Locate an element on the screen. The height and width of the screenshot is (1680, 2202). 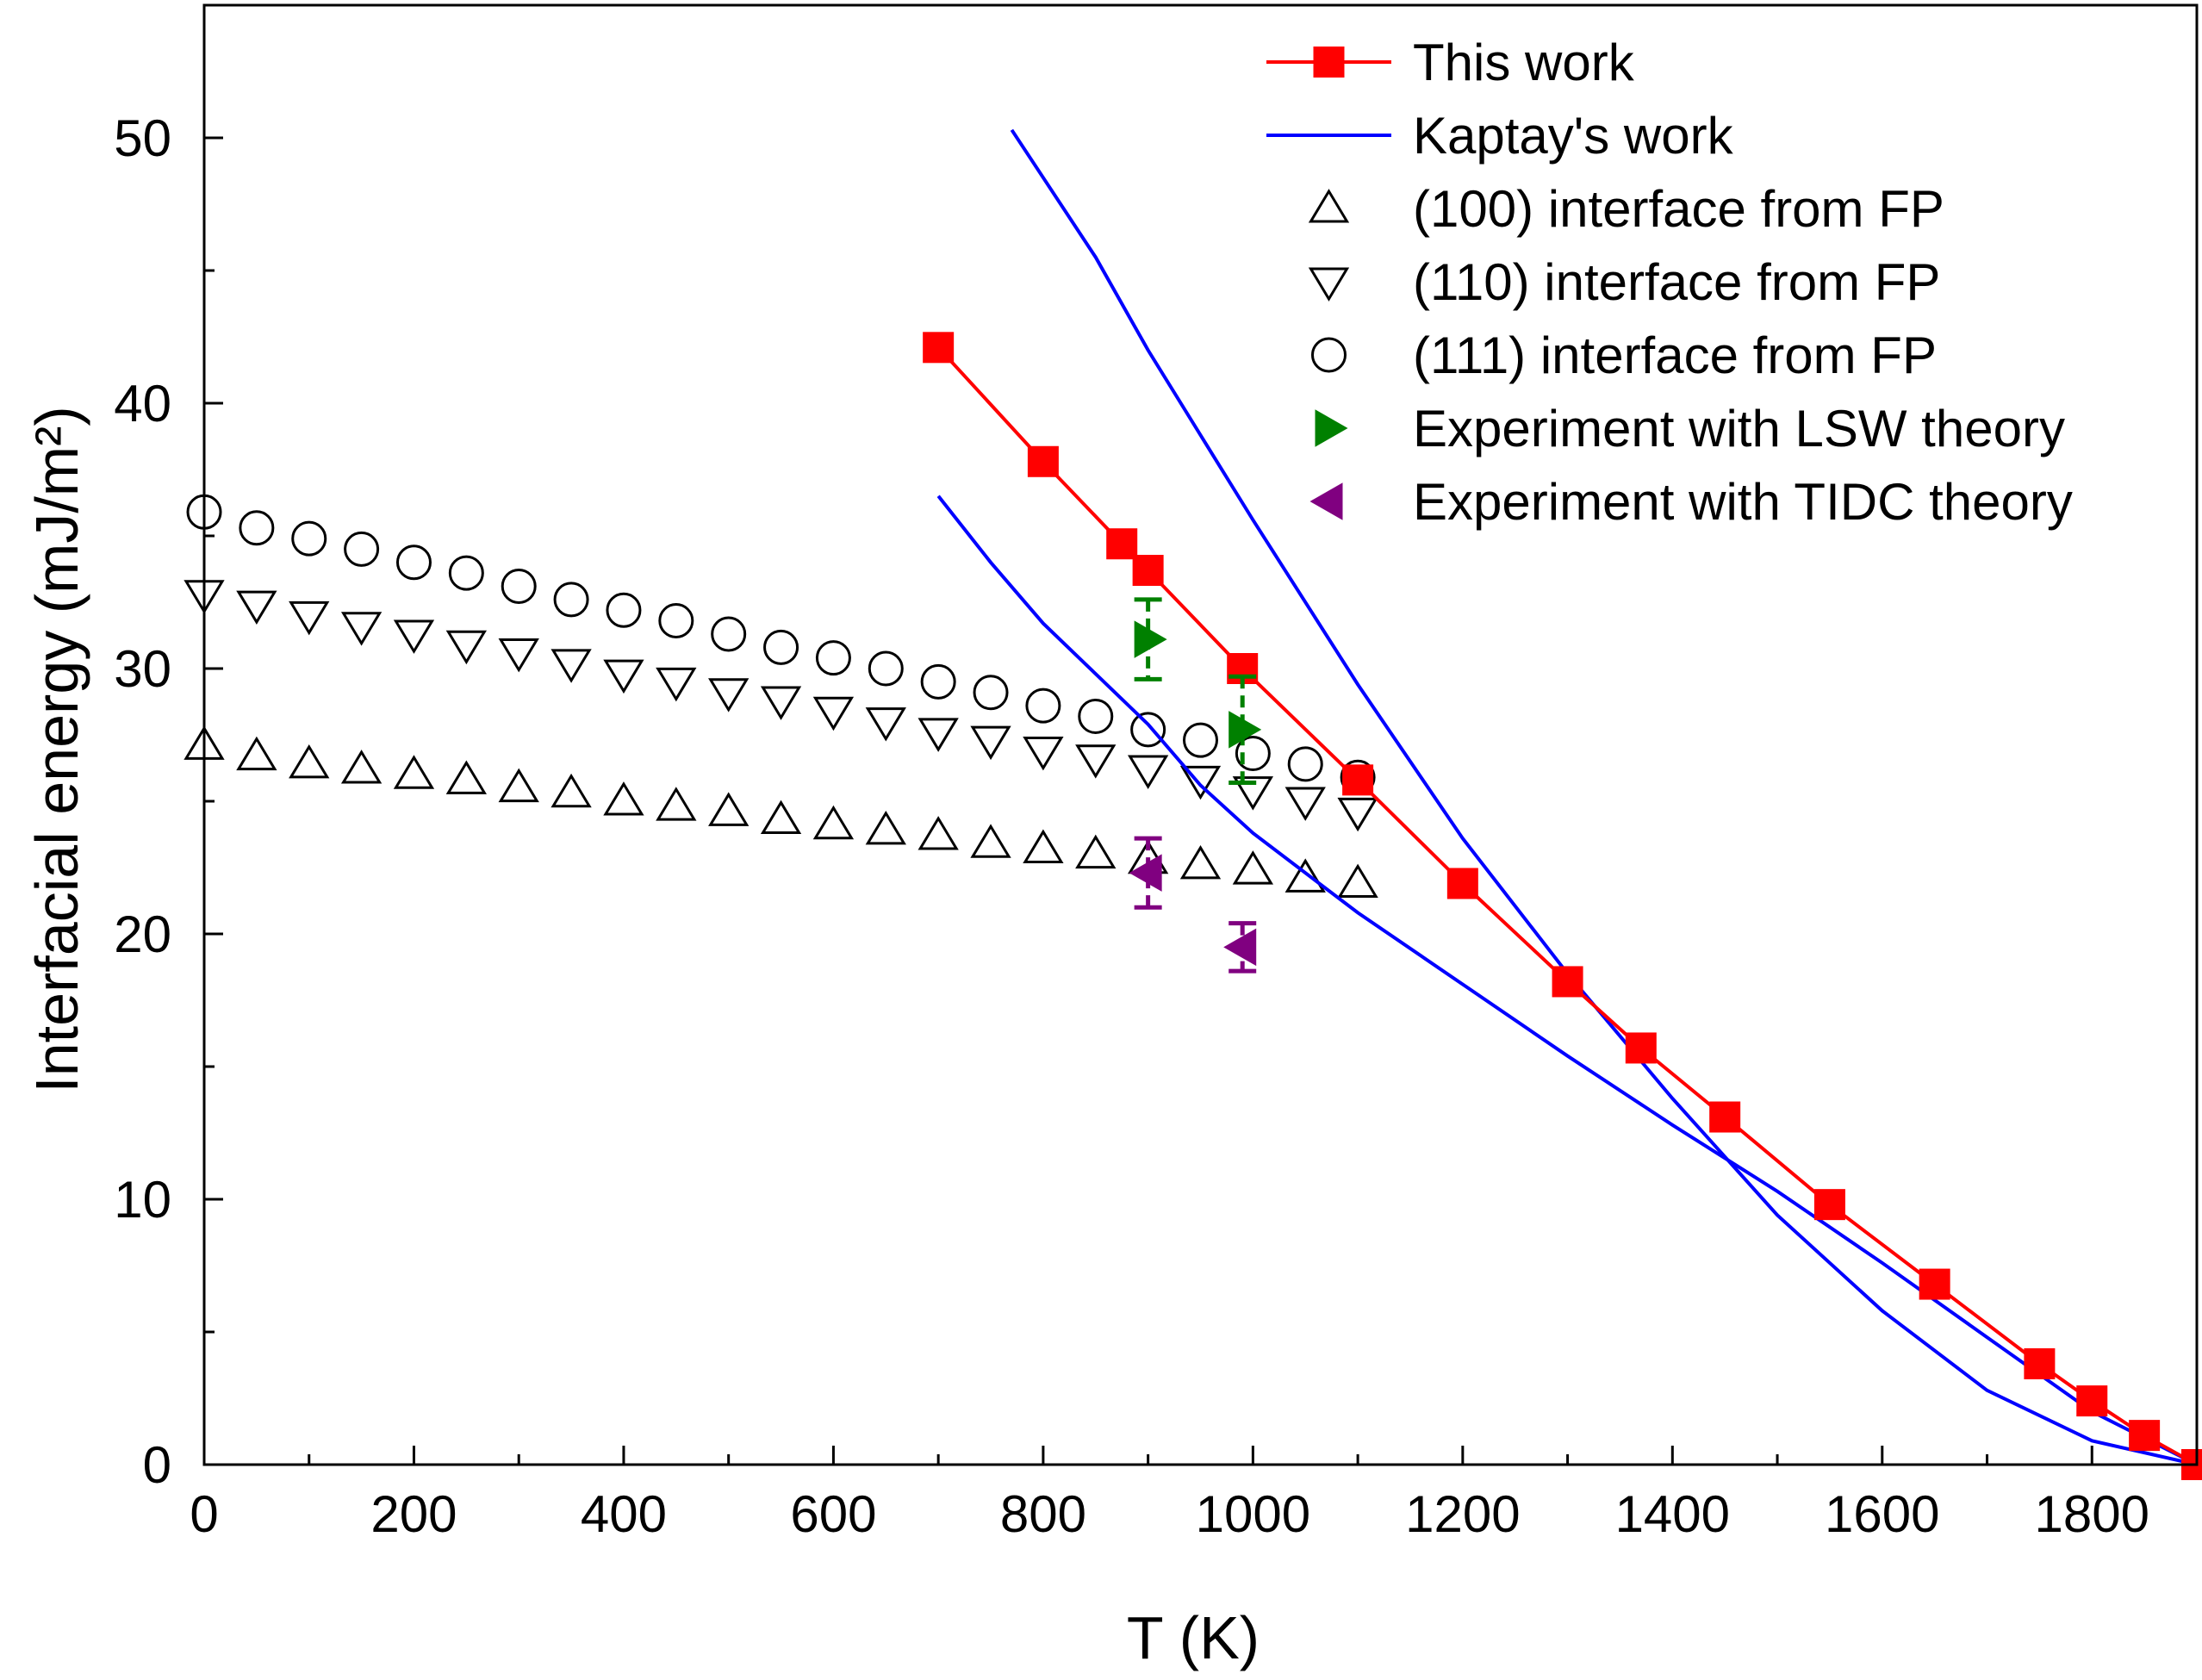
legend-entry: (111) interface from FP is located at coordinates (1624, 356).